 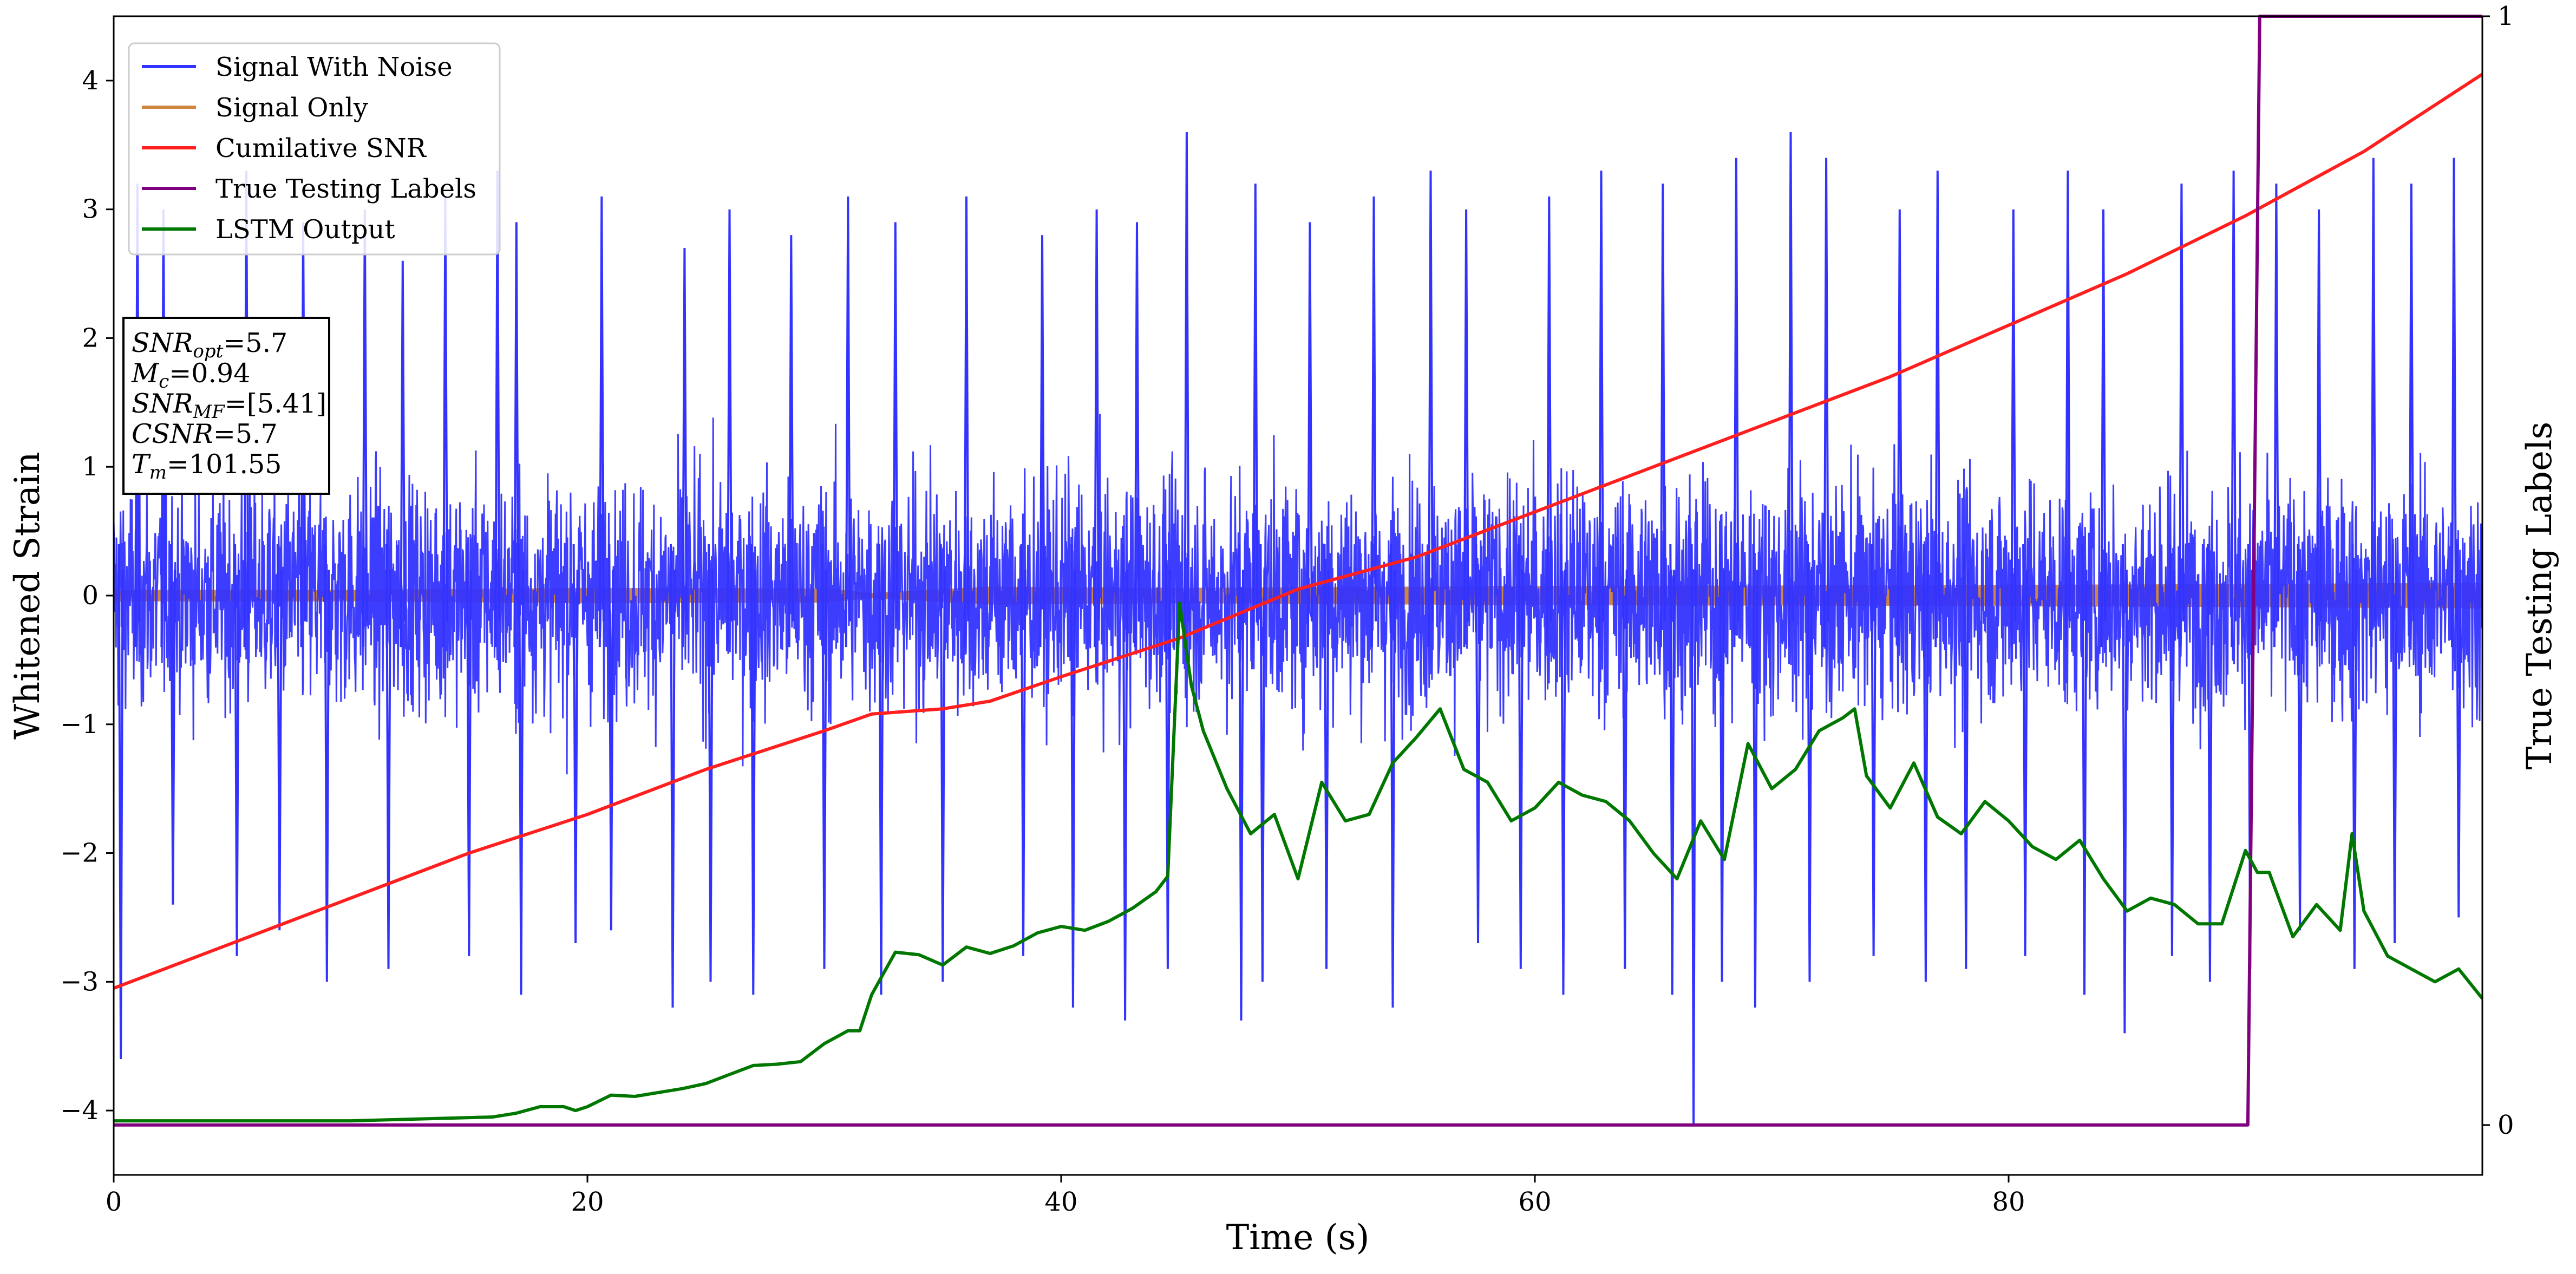 What do you see at coordinates (1060, 1202) in the screenshot?
I see `x-tick-label: 40` at bounding box center [1060, 1202].